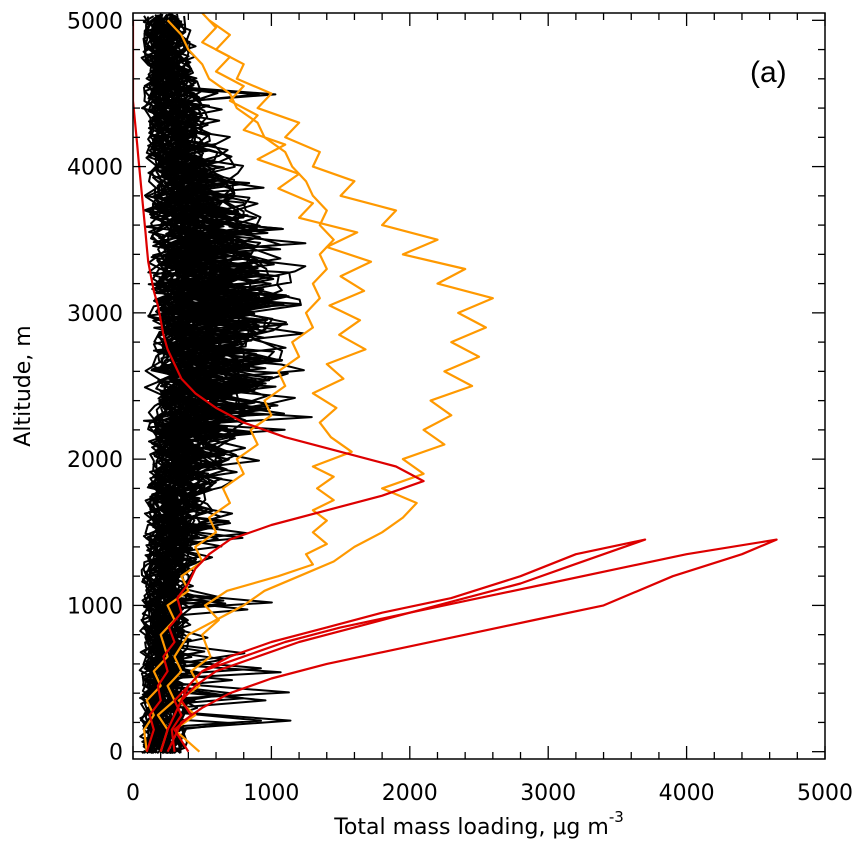 Image resolution: width=864 pixels, height=845 pixels. What do you see at coordinates (95, 168) in the screenshot?
I see `y-tick-label: 4000` at bounding box center [95, 168].